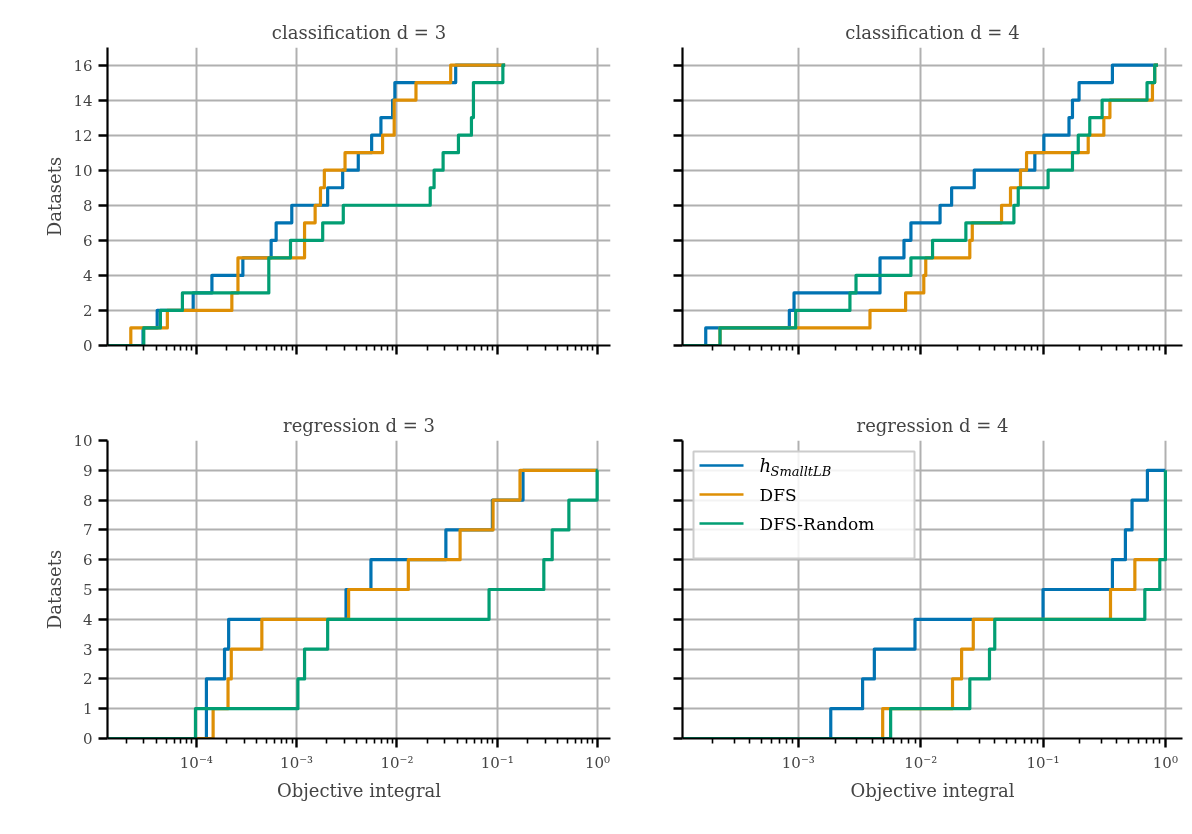  Describe the element at coordinates (778, 494) in the screenshot. I see `legend-label: DFS` at that location.